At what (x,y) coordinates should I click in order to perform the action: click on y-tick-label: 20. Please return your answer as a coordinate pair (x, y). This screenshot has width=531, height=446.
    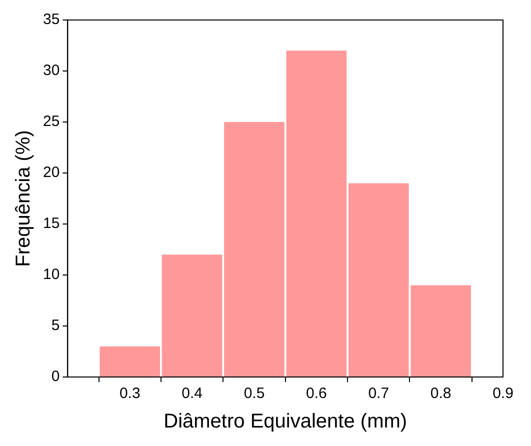
    Looking at the image, I should click on (51, 173).